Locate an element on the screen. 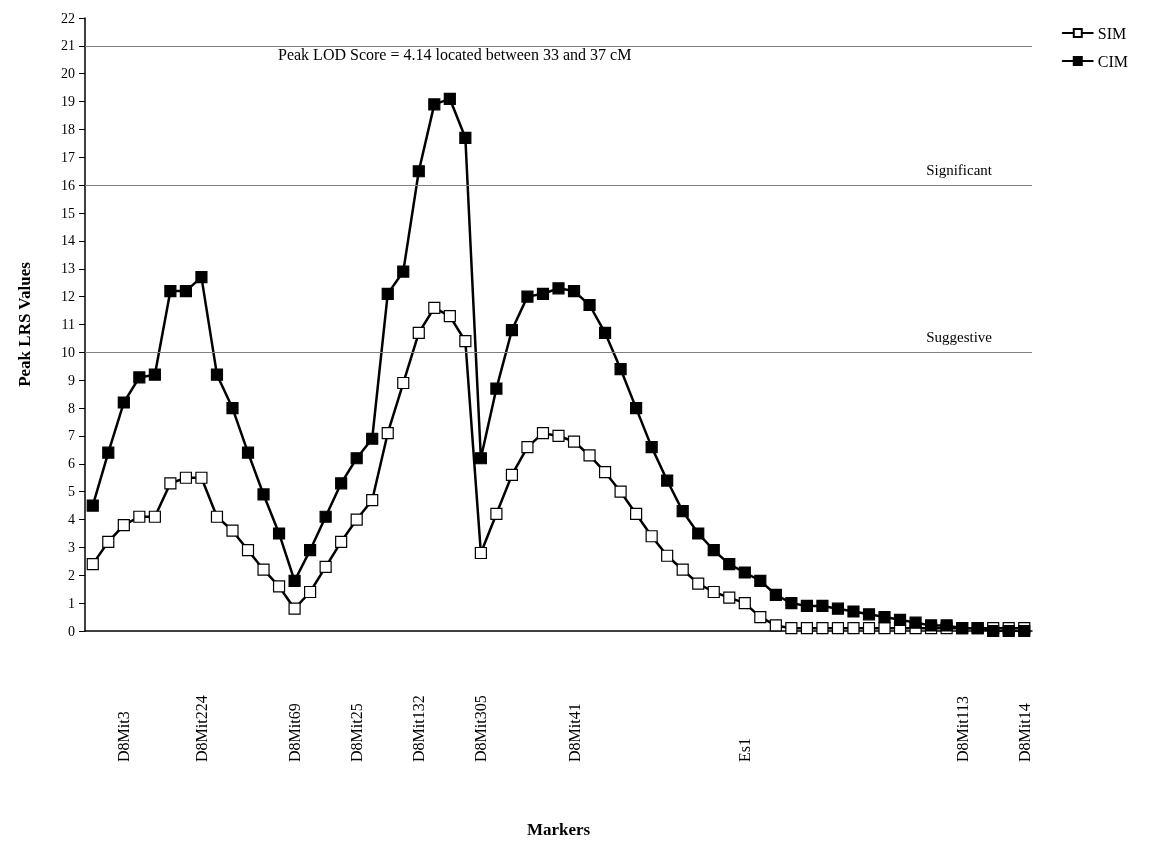 The image size is (1149, 851). legend-label: SIM is located at coordinates (1112, 33).